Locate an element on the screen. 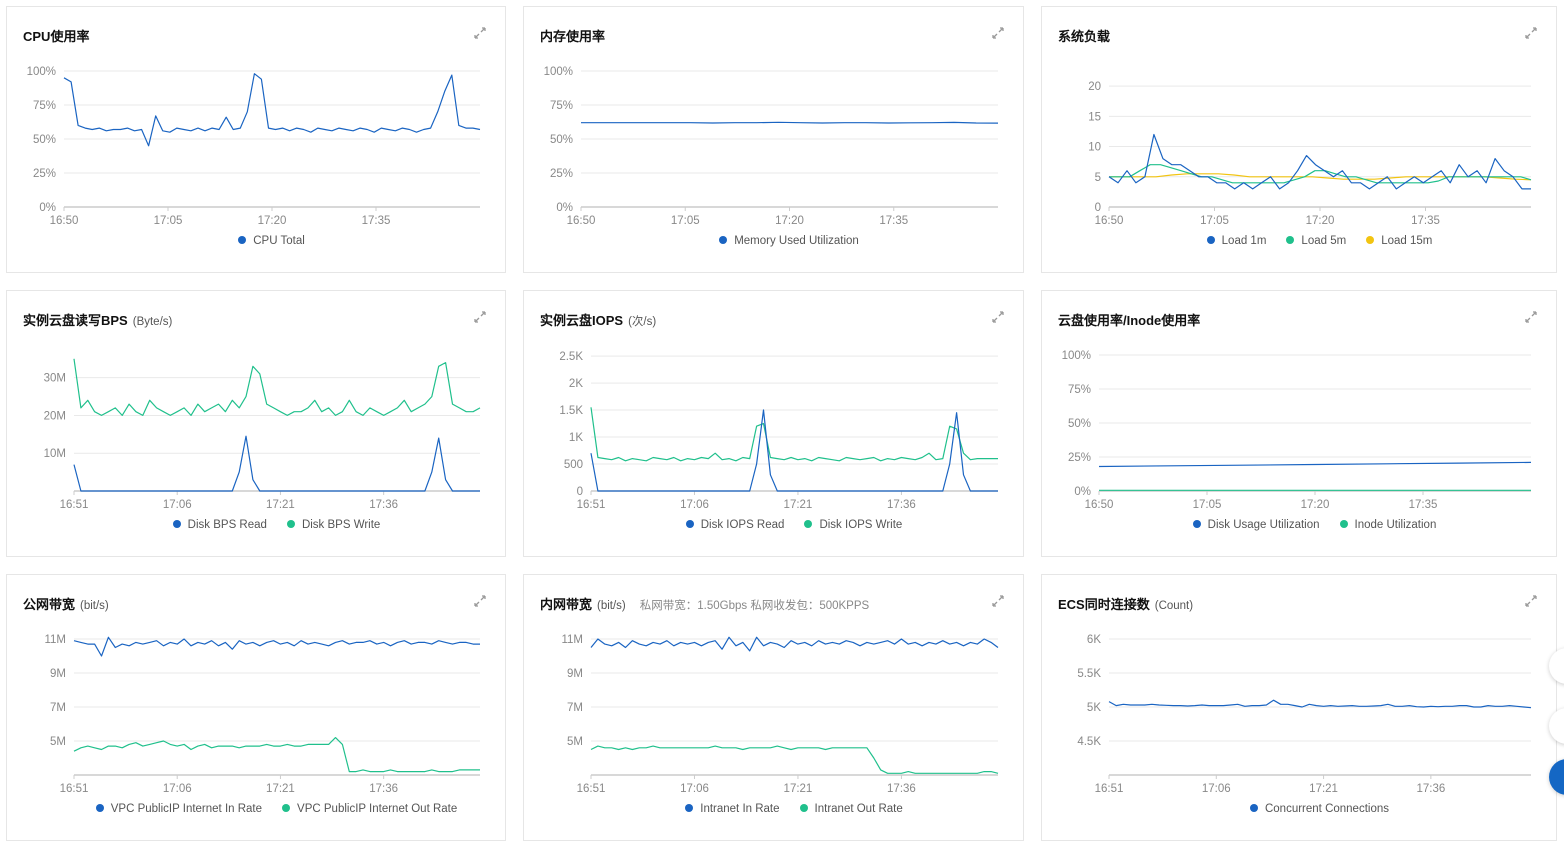 This screenshot has width=1564, height=849. legend-item: Memory Used Utilization is located at coordinates (789, 241).